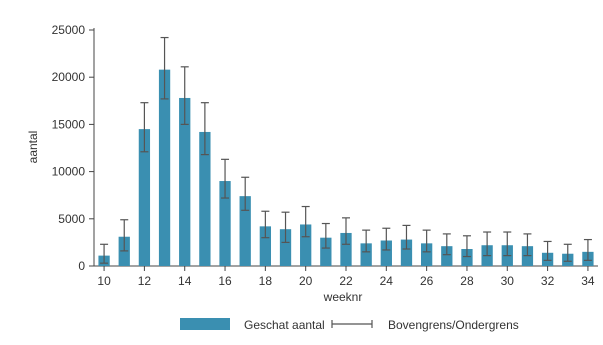  What do you see at coordinates (73, 148) in the screenshot?
I see `y-axis: 0 5000 10000 15000 20000 25000` at bounding box center [73, 148].